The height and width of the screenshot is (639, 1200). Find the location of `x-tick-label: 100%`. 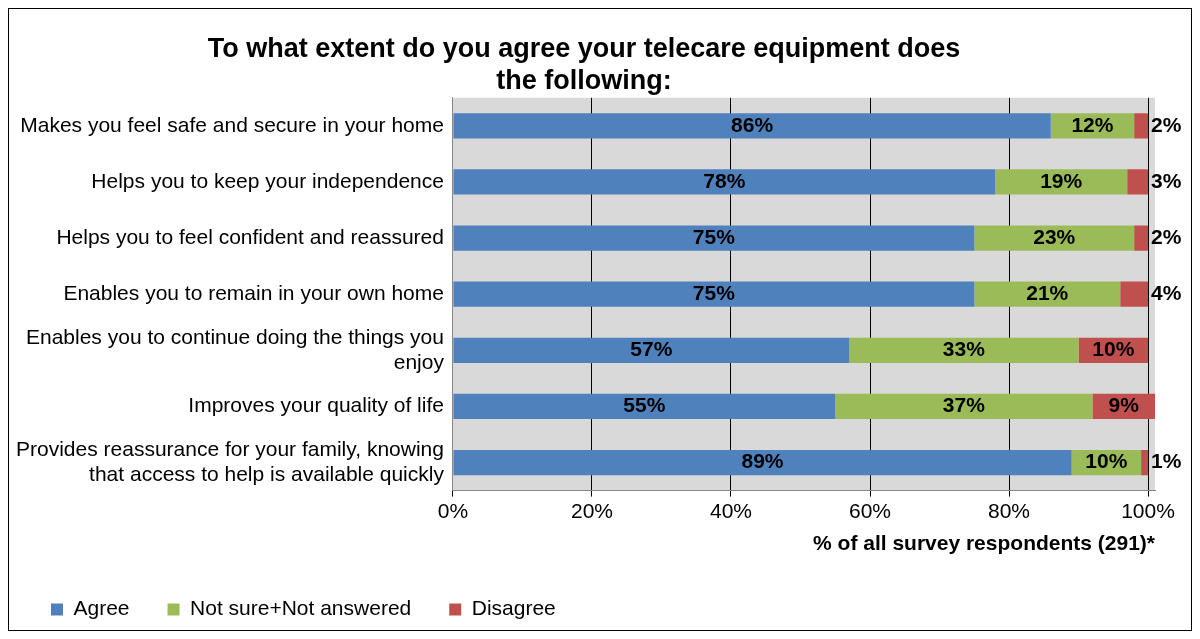

x-tick-label: 100% is located at coordinates (1148, 510).